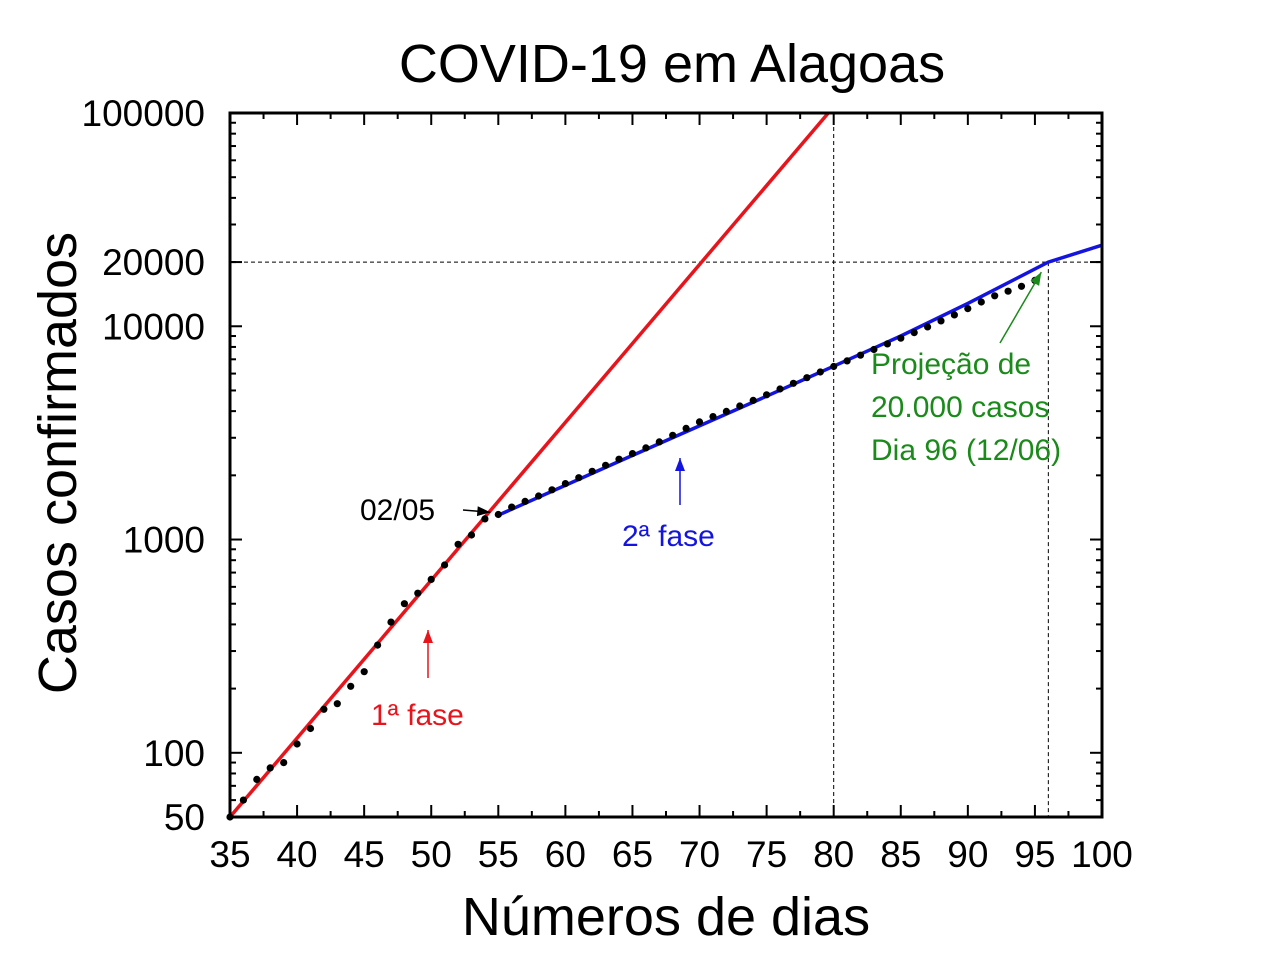  What do you see at coordinates (967, 854) in the screenshot?
I see `x-tick-label: 90` at bounding box center [967, 854].